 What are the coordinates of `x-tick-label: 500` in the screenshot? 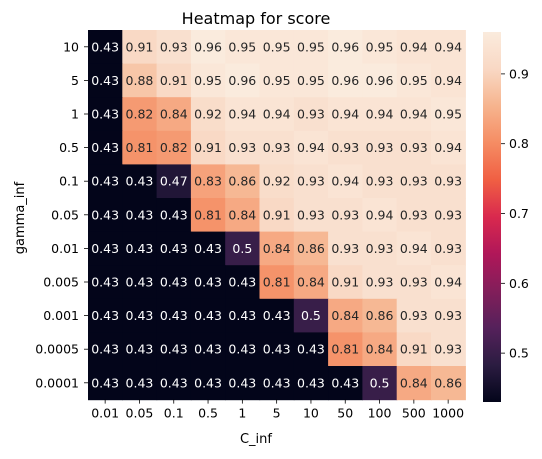 It's located at (414, 413).